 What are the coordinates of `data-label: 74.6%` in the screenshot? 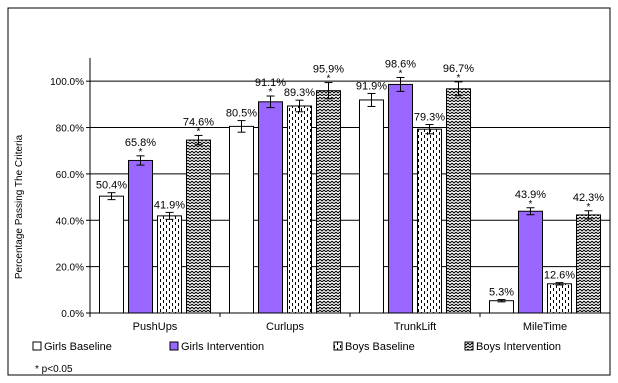 It's located at (198, 122).